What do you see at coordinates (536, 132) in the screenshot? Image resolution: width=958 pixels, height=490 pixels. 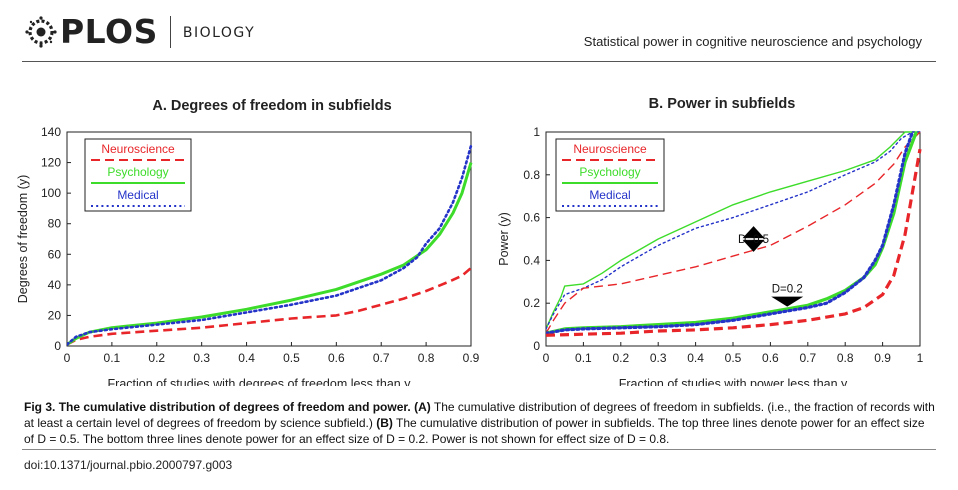 I see `y-tick-label: 1` at bounding box center [536, 132].